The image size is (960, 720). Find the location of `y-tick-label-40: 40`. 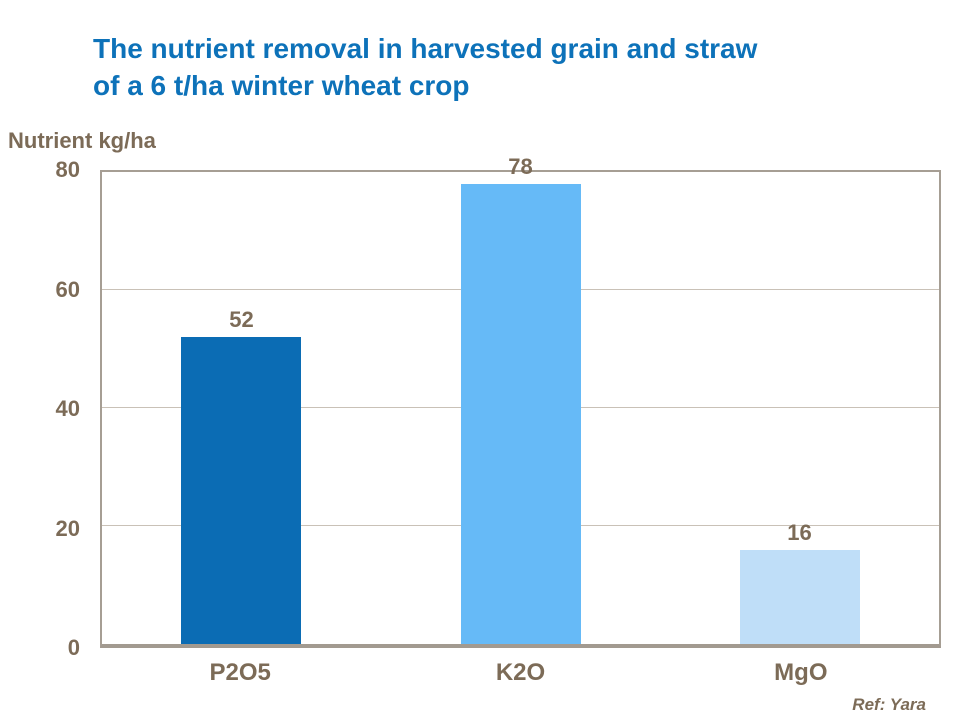

y-tick-label-40: 40 is located at coordinates (67, 408).